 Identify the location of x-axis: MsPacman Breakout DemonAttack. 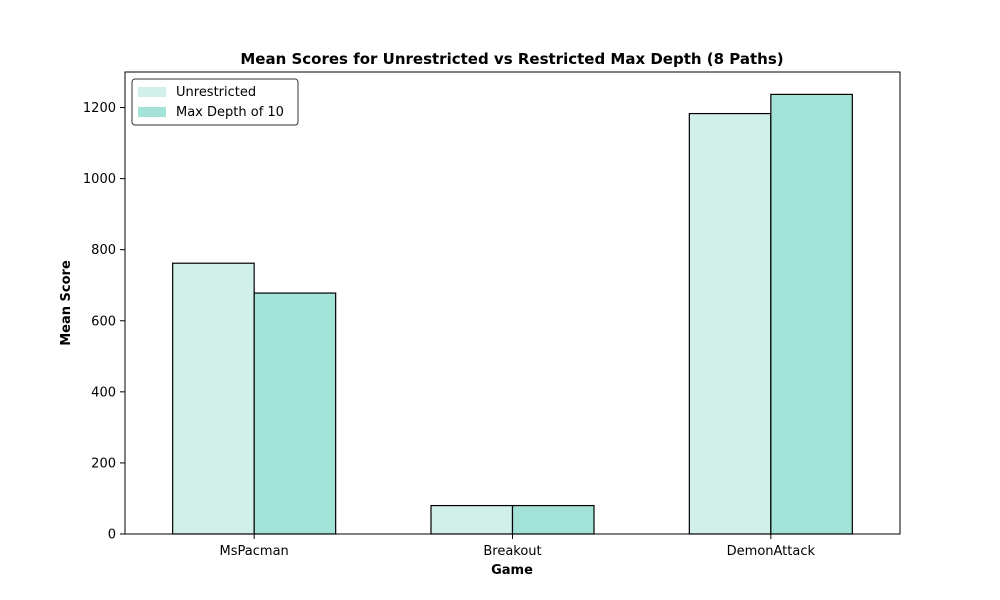
(518, 546).